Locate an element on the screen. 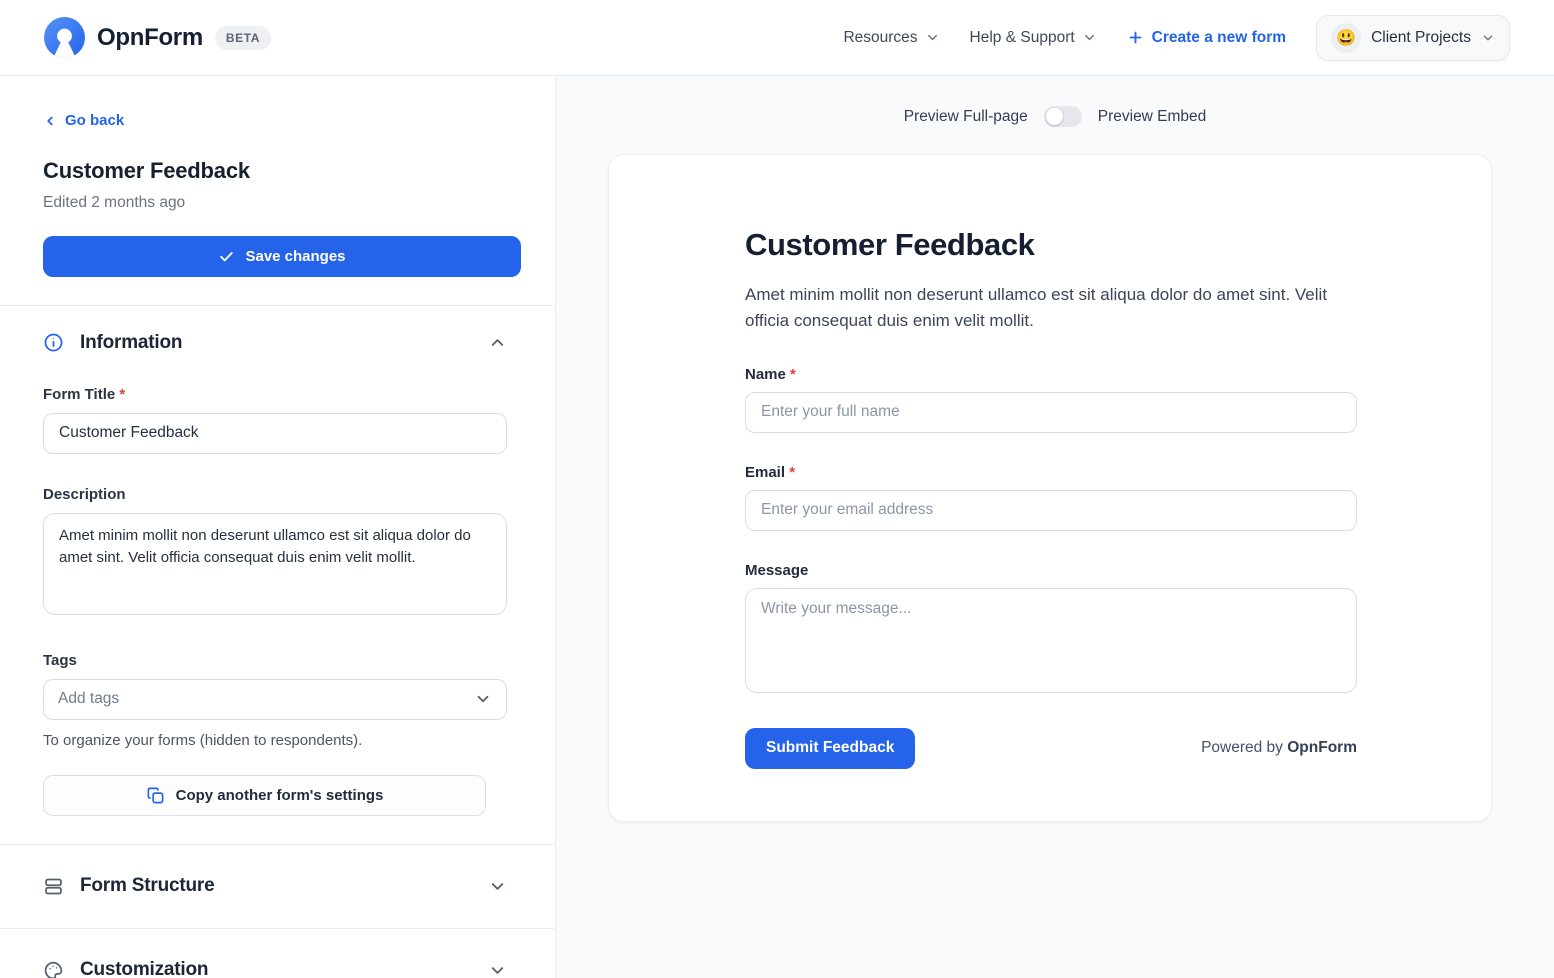 The image size is (1554, 978). check-icon is located at coordinates (226, 256).